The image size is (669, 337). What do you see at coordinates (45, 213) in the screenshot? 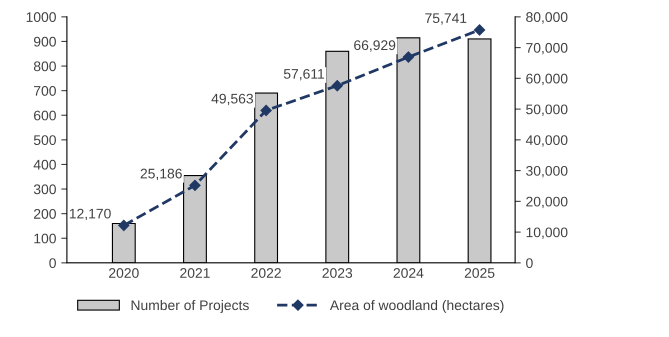
I see `y-tick-label: 200` at bounding box center [45, 213].